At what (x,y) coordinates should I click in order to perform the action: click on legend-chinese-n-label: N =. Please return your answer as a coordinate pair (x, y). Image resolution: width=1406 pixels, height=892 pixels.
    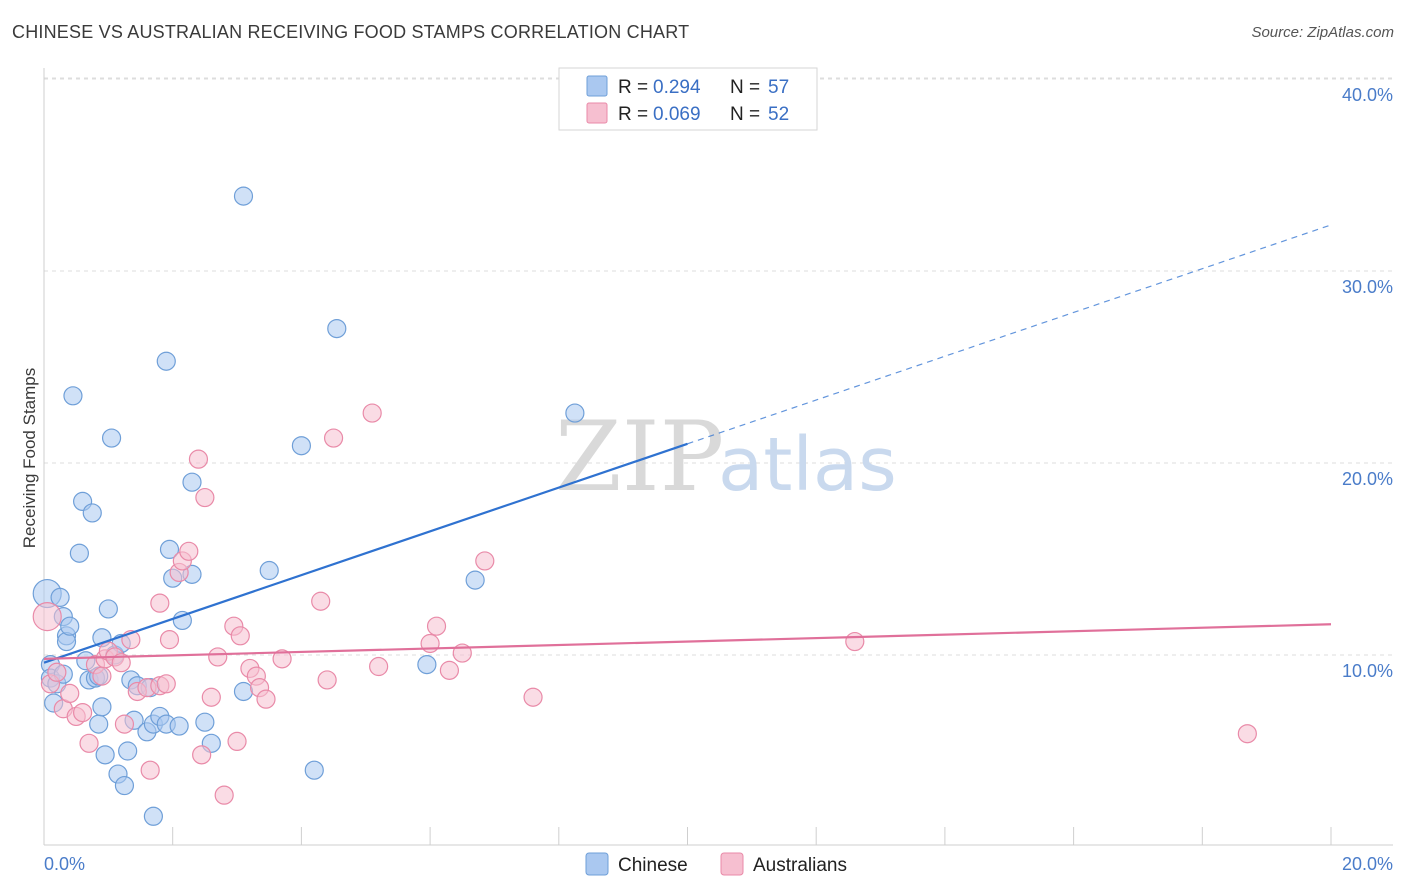
    Looking at the image, I should click on (745, 87).